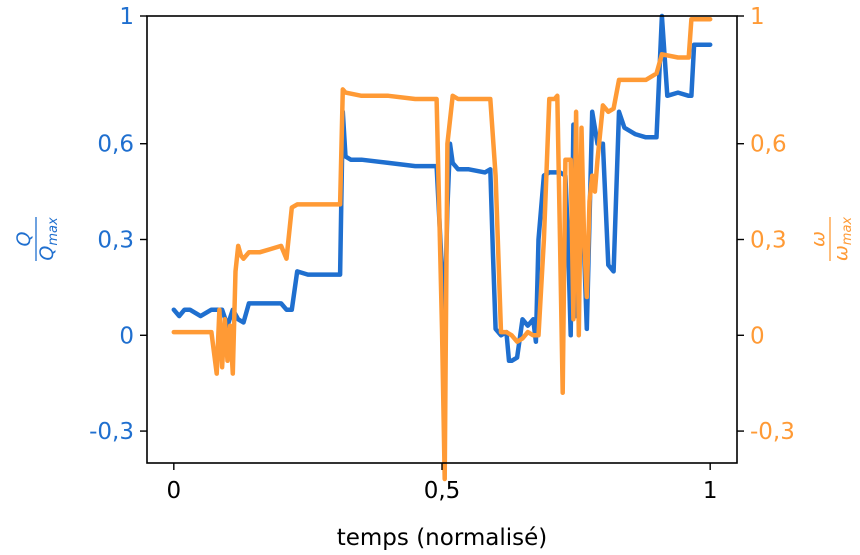 Image resolution: width=860 pixels, height=555 pixels. What do you see at coordinates (768, 145) in the screenshot?
I see `right-y-tick-label: 0,6` at bounding box center [768, 145].